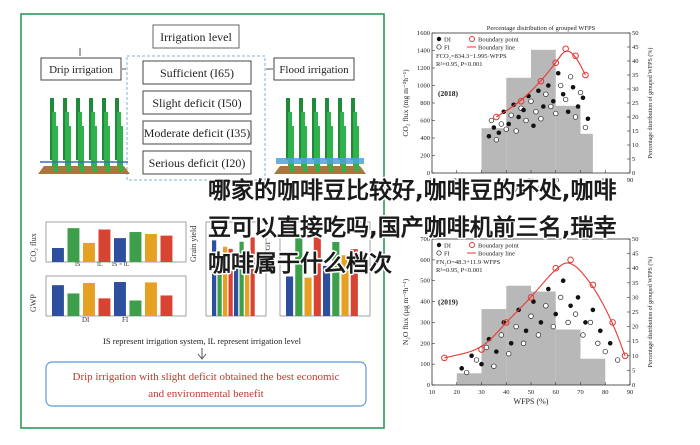 The width and height of the screenshot is (700, 445). Describe the element at coordinates (197, 162) in the screenshot. I see `level-box-serious` at that location.